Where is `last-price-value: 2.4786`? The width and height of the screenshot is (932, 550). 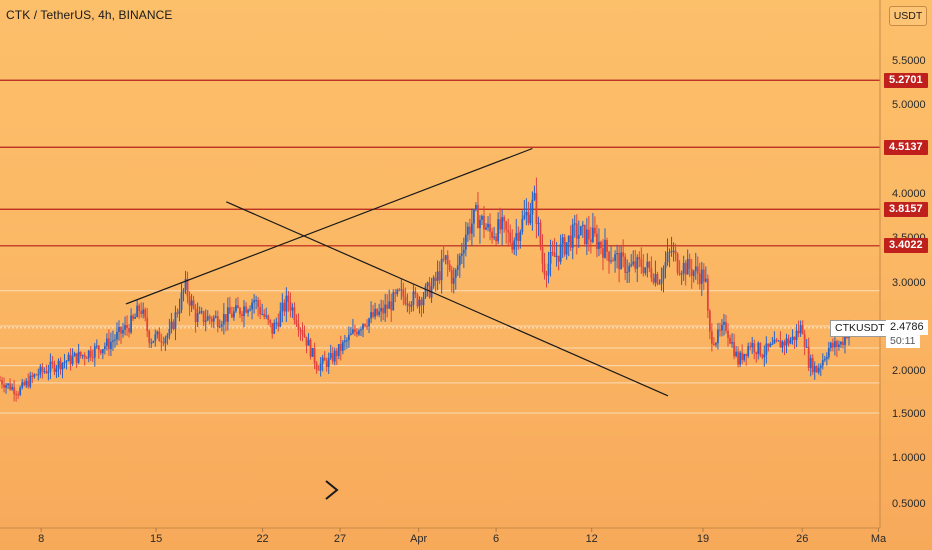
last-price-value: 2.4786 is located at coordinates (907, 327).